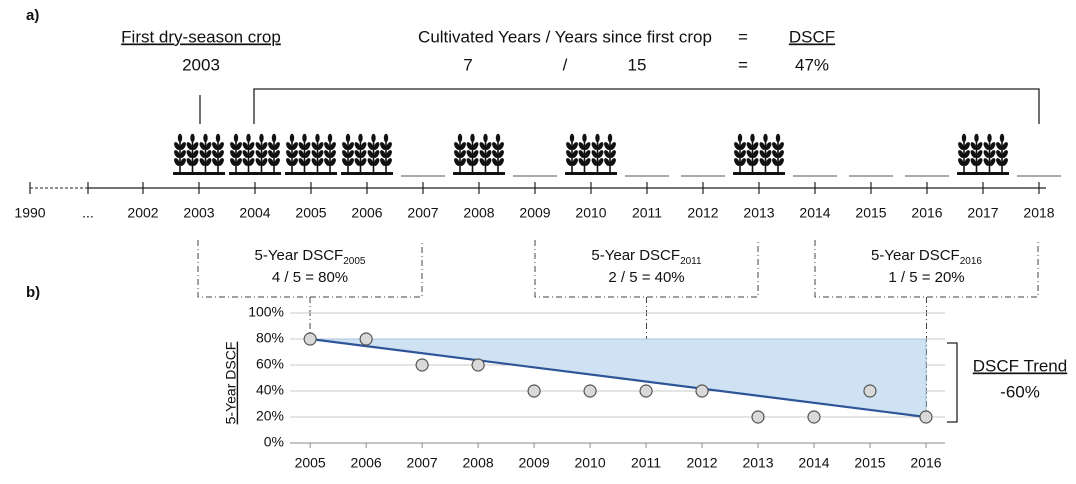 The width and height of the screenshot is (1076, 484). Describe the element at coordinates (812, 36) in the screenshot. I see `formula-result-title: DSCF` at that location.